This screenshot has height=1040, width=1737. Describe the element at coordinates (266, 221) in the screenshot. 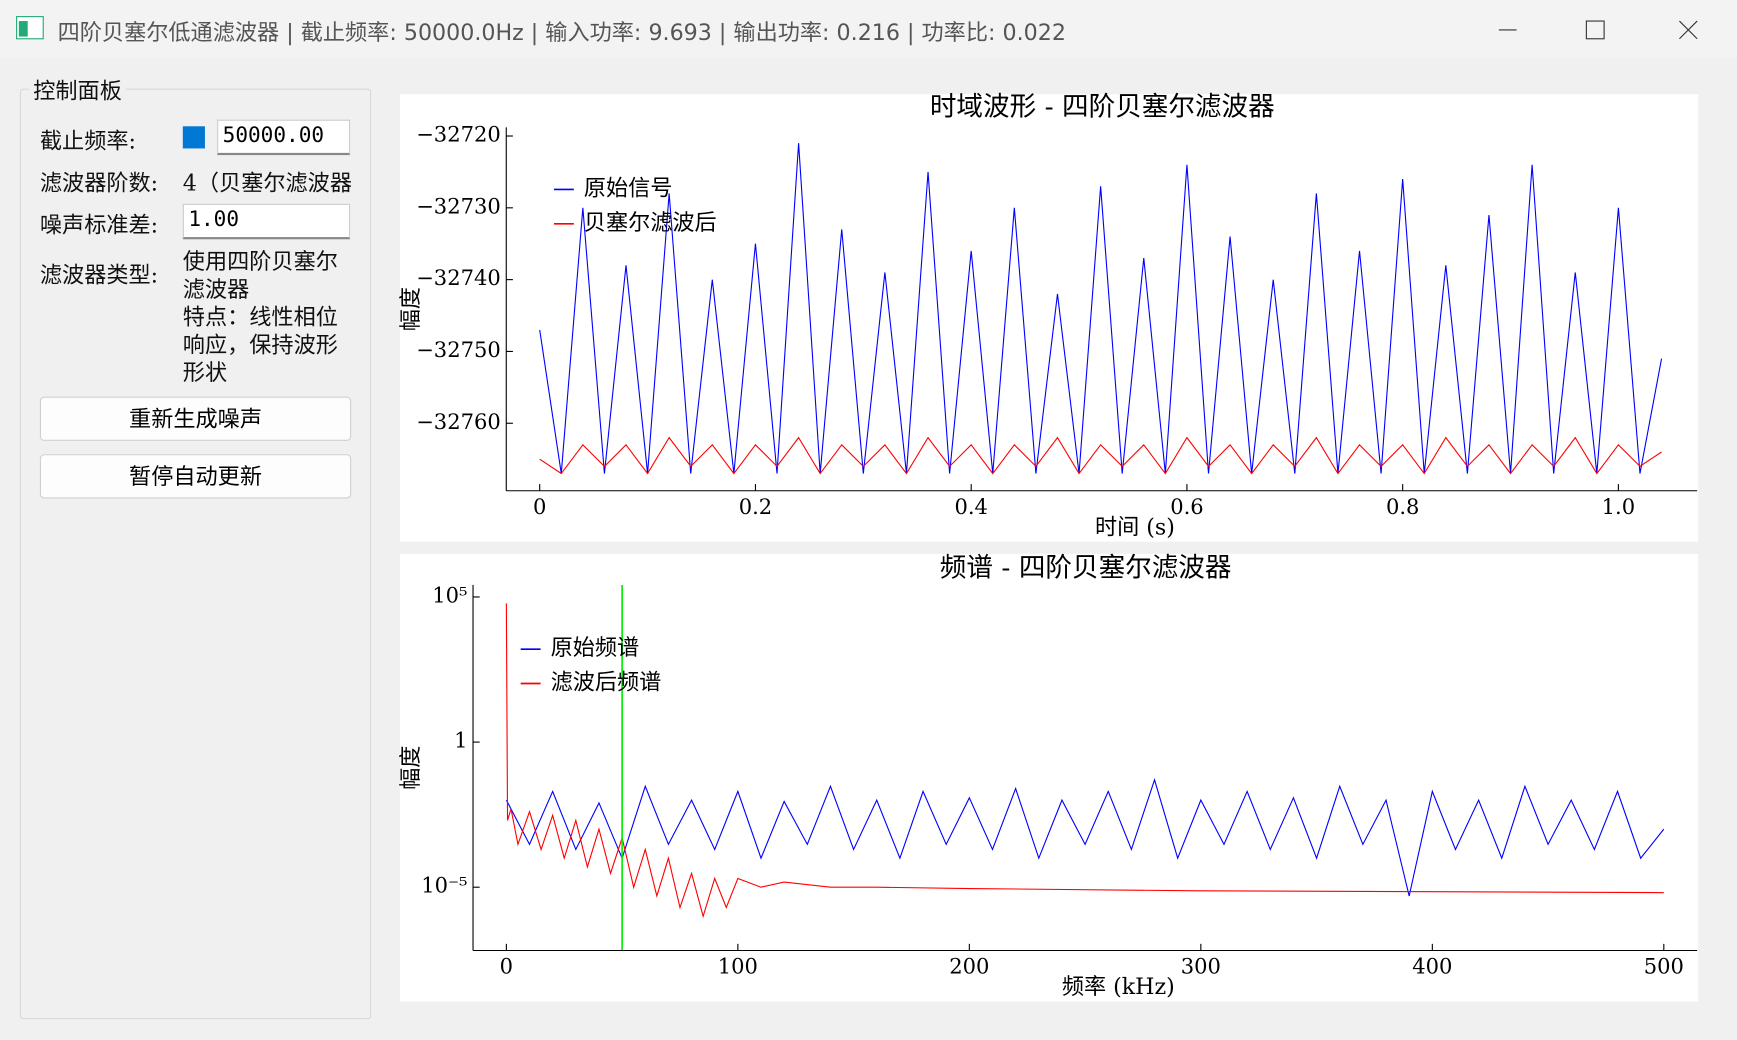

I see `spinbox: 1.00` at that location.